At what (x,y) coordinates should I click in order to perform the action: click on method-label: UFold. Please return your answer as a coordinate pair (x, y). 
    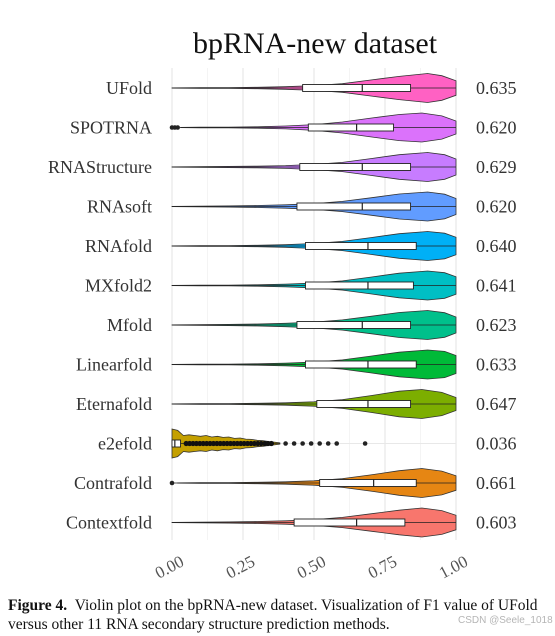
    Looking at the image, I should click on (129, 88).